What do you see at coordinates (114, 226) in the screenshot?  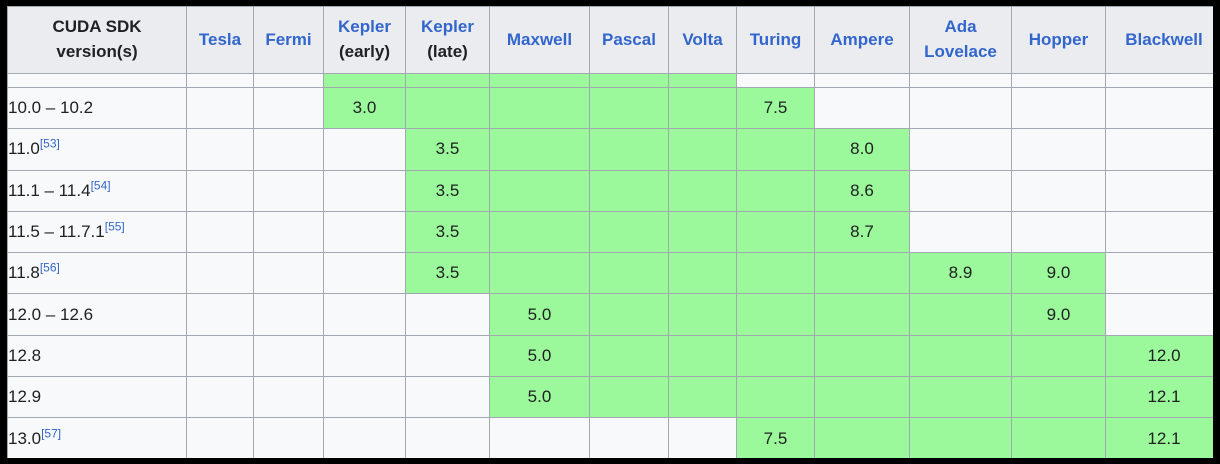 I see `reference-link: [55]` at bounding box center [114, 226].